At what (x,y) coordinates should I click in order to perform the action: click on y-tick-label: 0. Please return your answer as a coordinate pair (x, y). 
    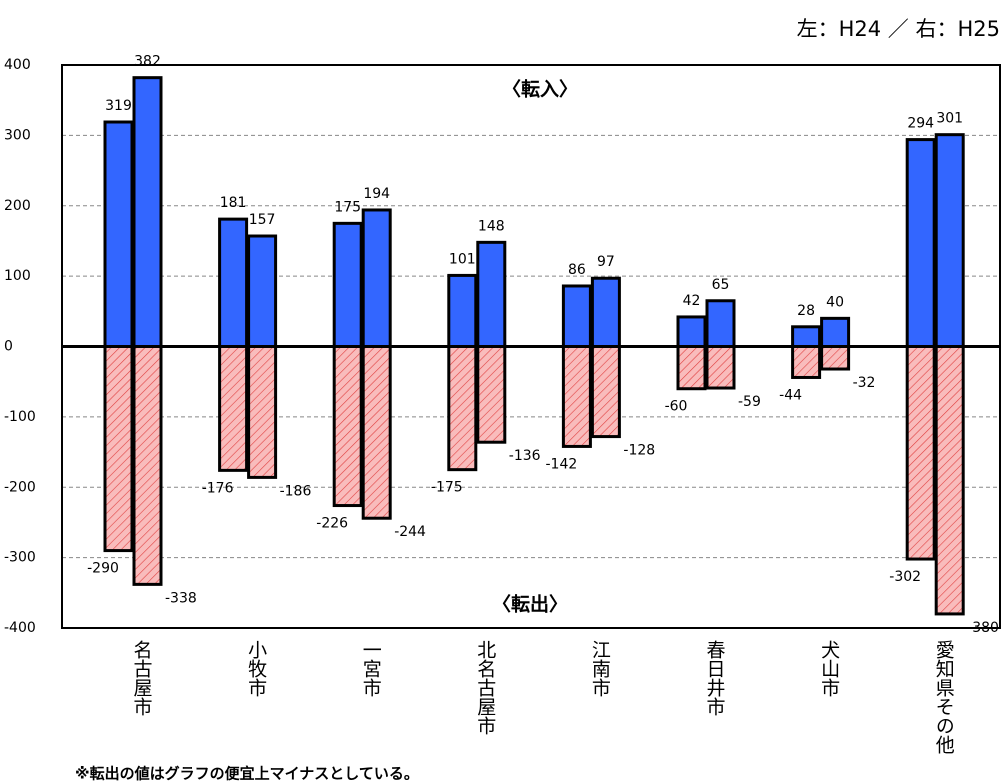
    Looking at the image, I should click on (8, 347).